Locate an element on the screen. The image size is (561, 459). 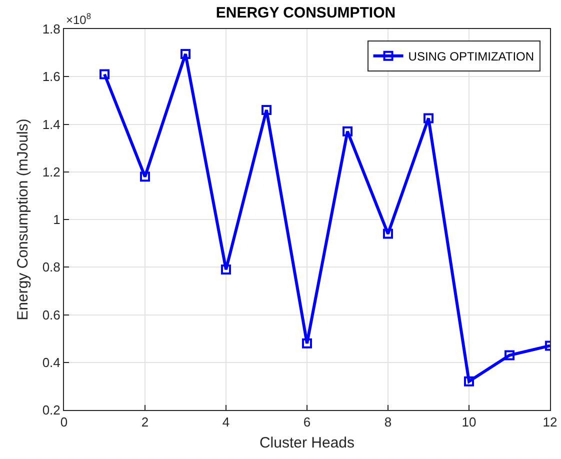
y-tick-label: 0.4 is located at coordinates (51, 362).